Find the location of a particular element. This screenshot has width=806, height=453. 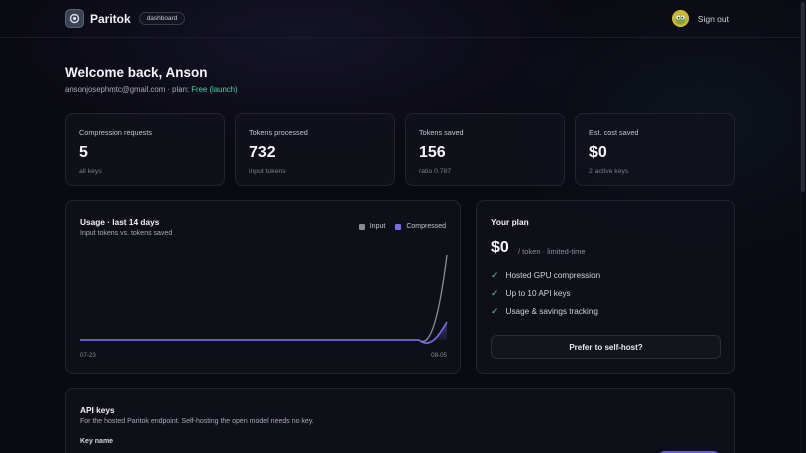

stat-label: Compression requests is located at coordinates (116, 132).